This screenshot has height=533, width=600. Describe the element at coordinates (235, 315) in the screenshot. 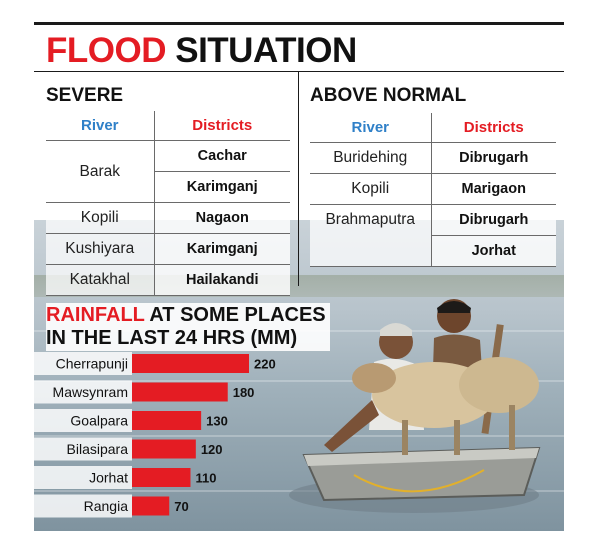

I see `rainfall-title-rest: AT SOME PLACES` at that location.